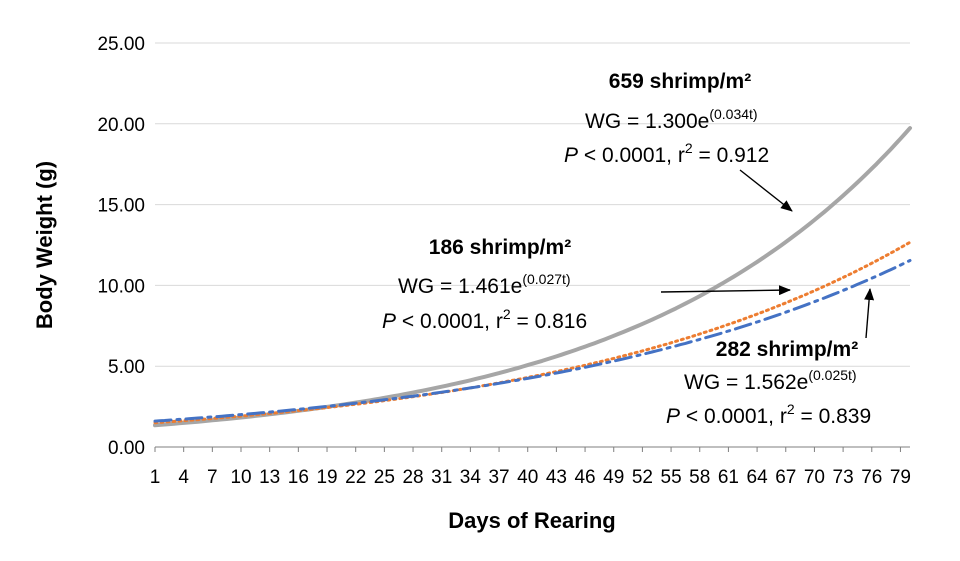  I want to click on annotation-186-equation: WG = 1.461e(0.027t), so click(484, 284).